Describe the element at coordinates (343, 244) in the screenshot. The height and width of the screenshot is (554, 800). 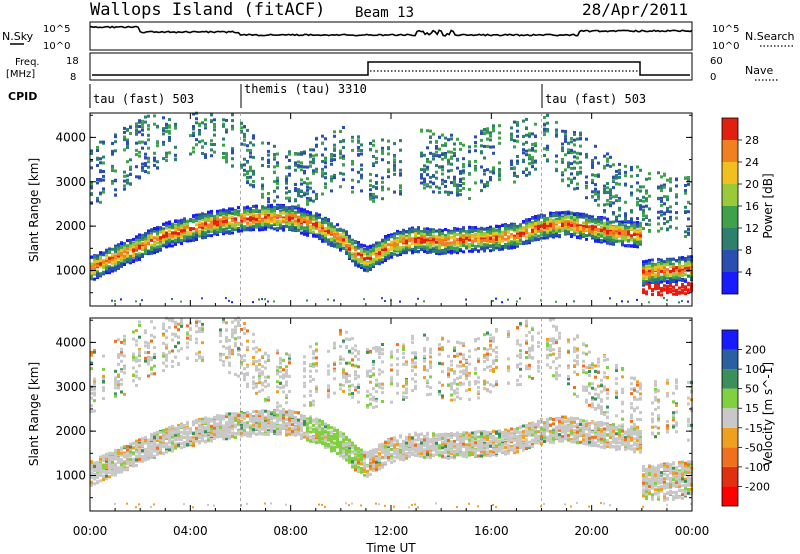
I see `echo-cell-2049` at that location.